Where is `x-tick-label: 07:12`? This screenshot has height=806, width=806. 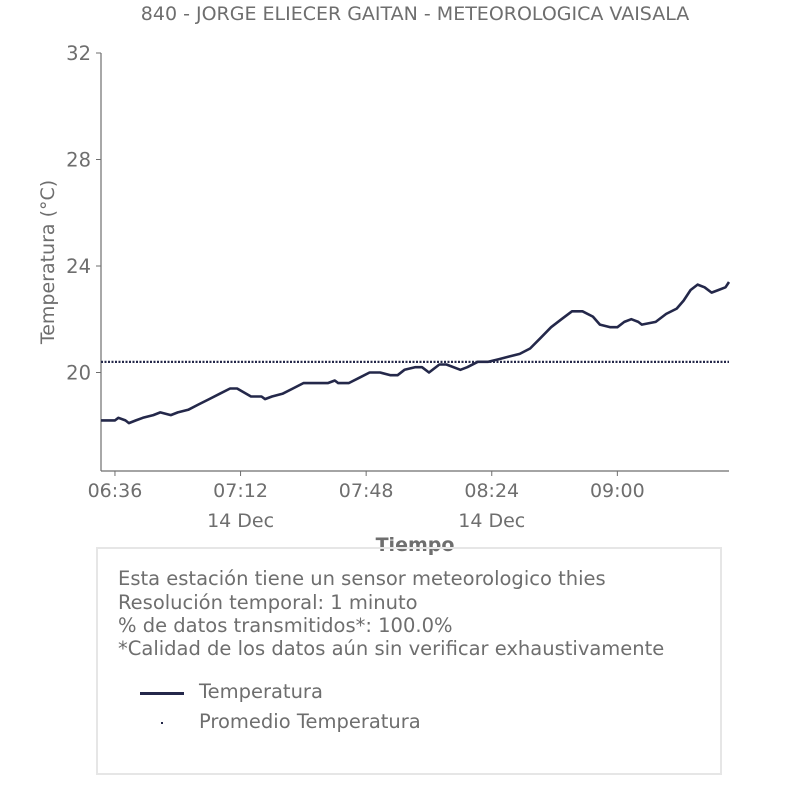
x-tick-label: 07:12 is located at coordinates (240, 491).